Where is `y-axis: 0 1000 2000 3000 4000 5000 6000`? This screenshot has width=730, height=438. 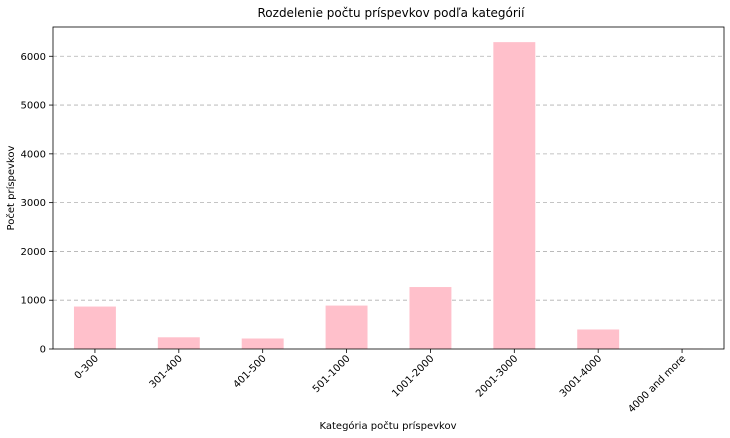 y-axis: 0 1000 2000 3000 4000 5000 6000 is located at coordinates (37, 204).